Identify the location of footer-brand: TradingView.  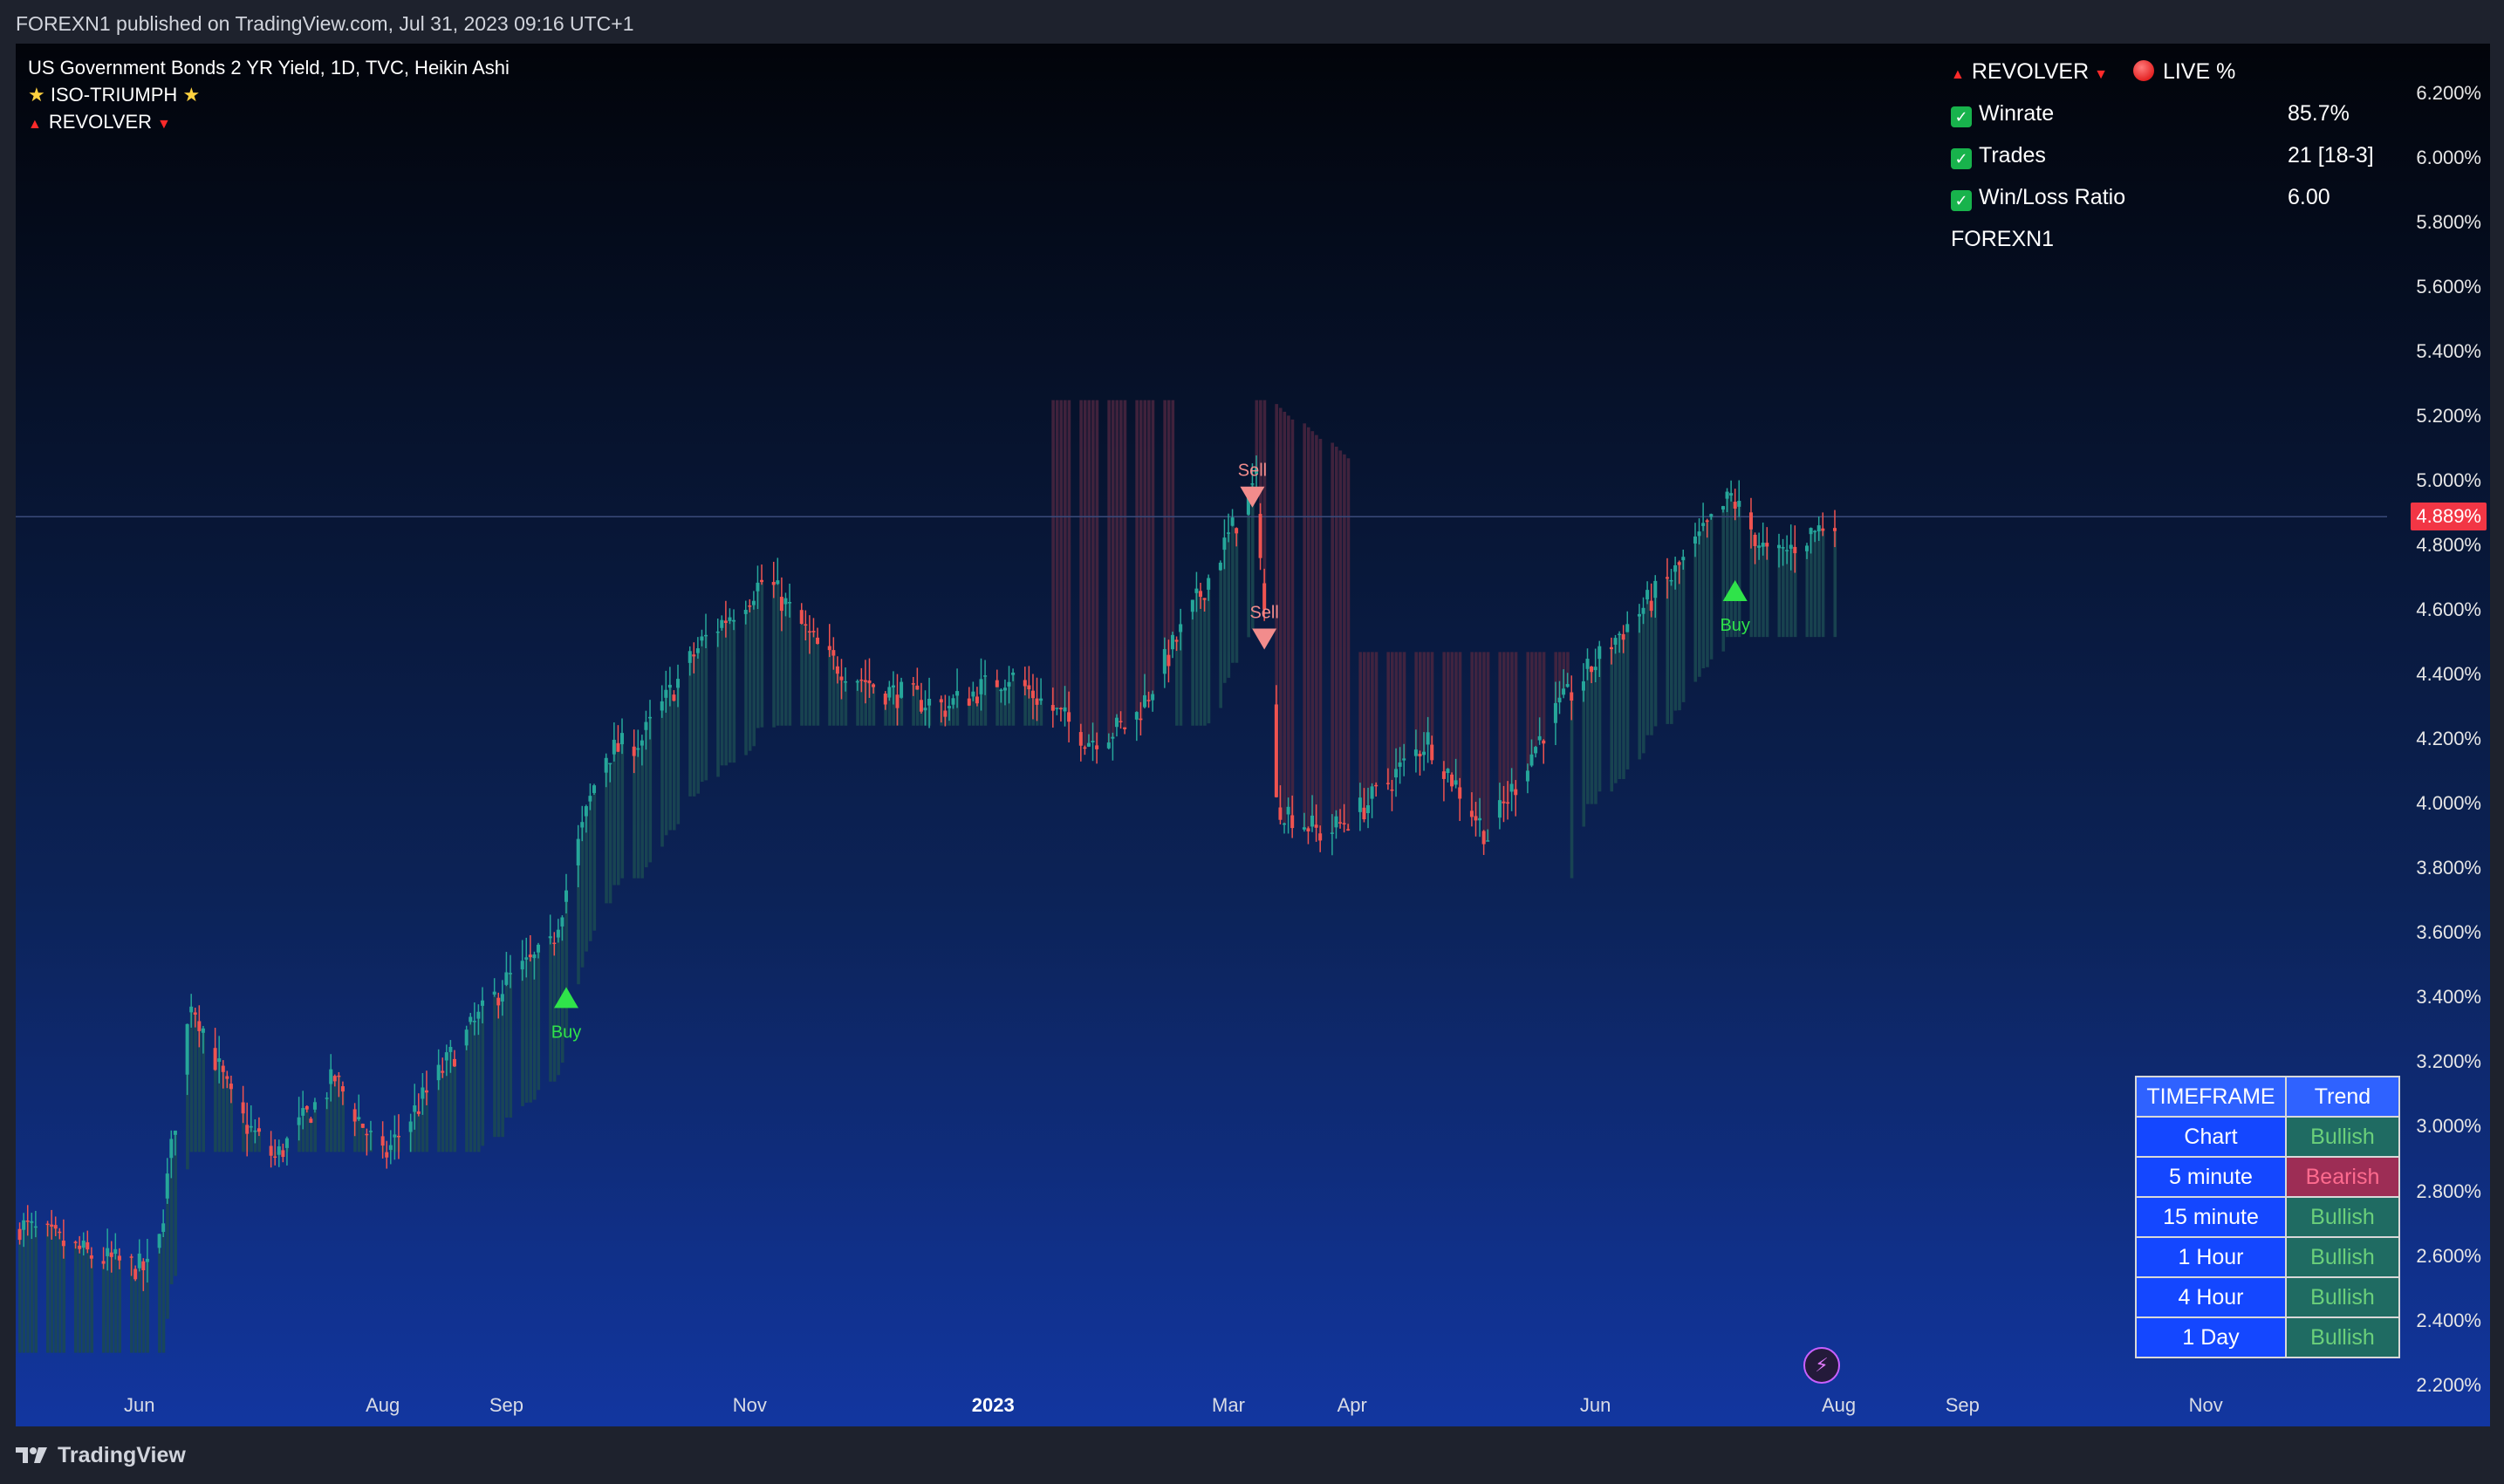
(122, 1454).